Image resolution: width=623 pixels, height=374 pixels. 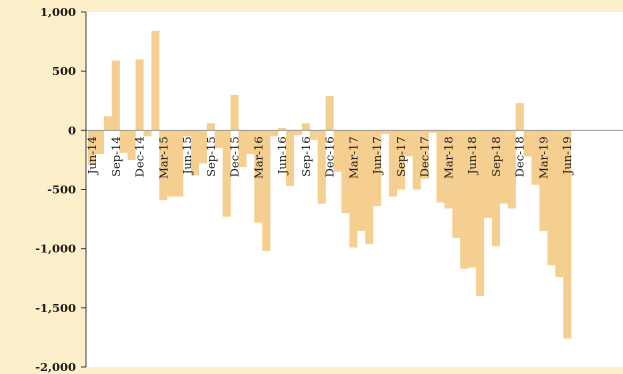 What do you see at coordinates (258, 157) in the screenshot?
I see `x-tick-label: Mar-16` at bounding box center [258, 157].